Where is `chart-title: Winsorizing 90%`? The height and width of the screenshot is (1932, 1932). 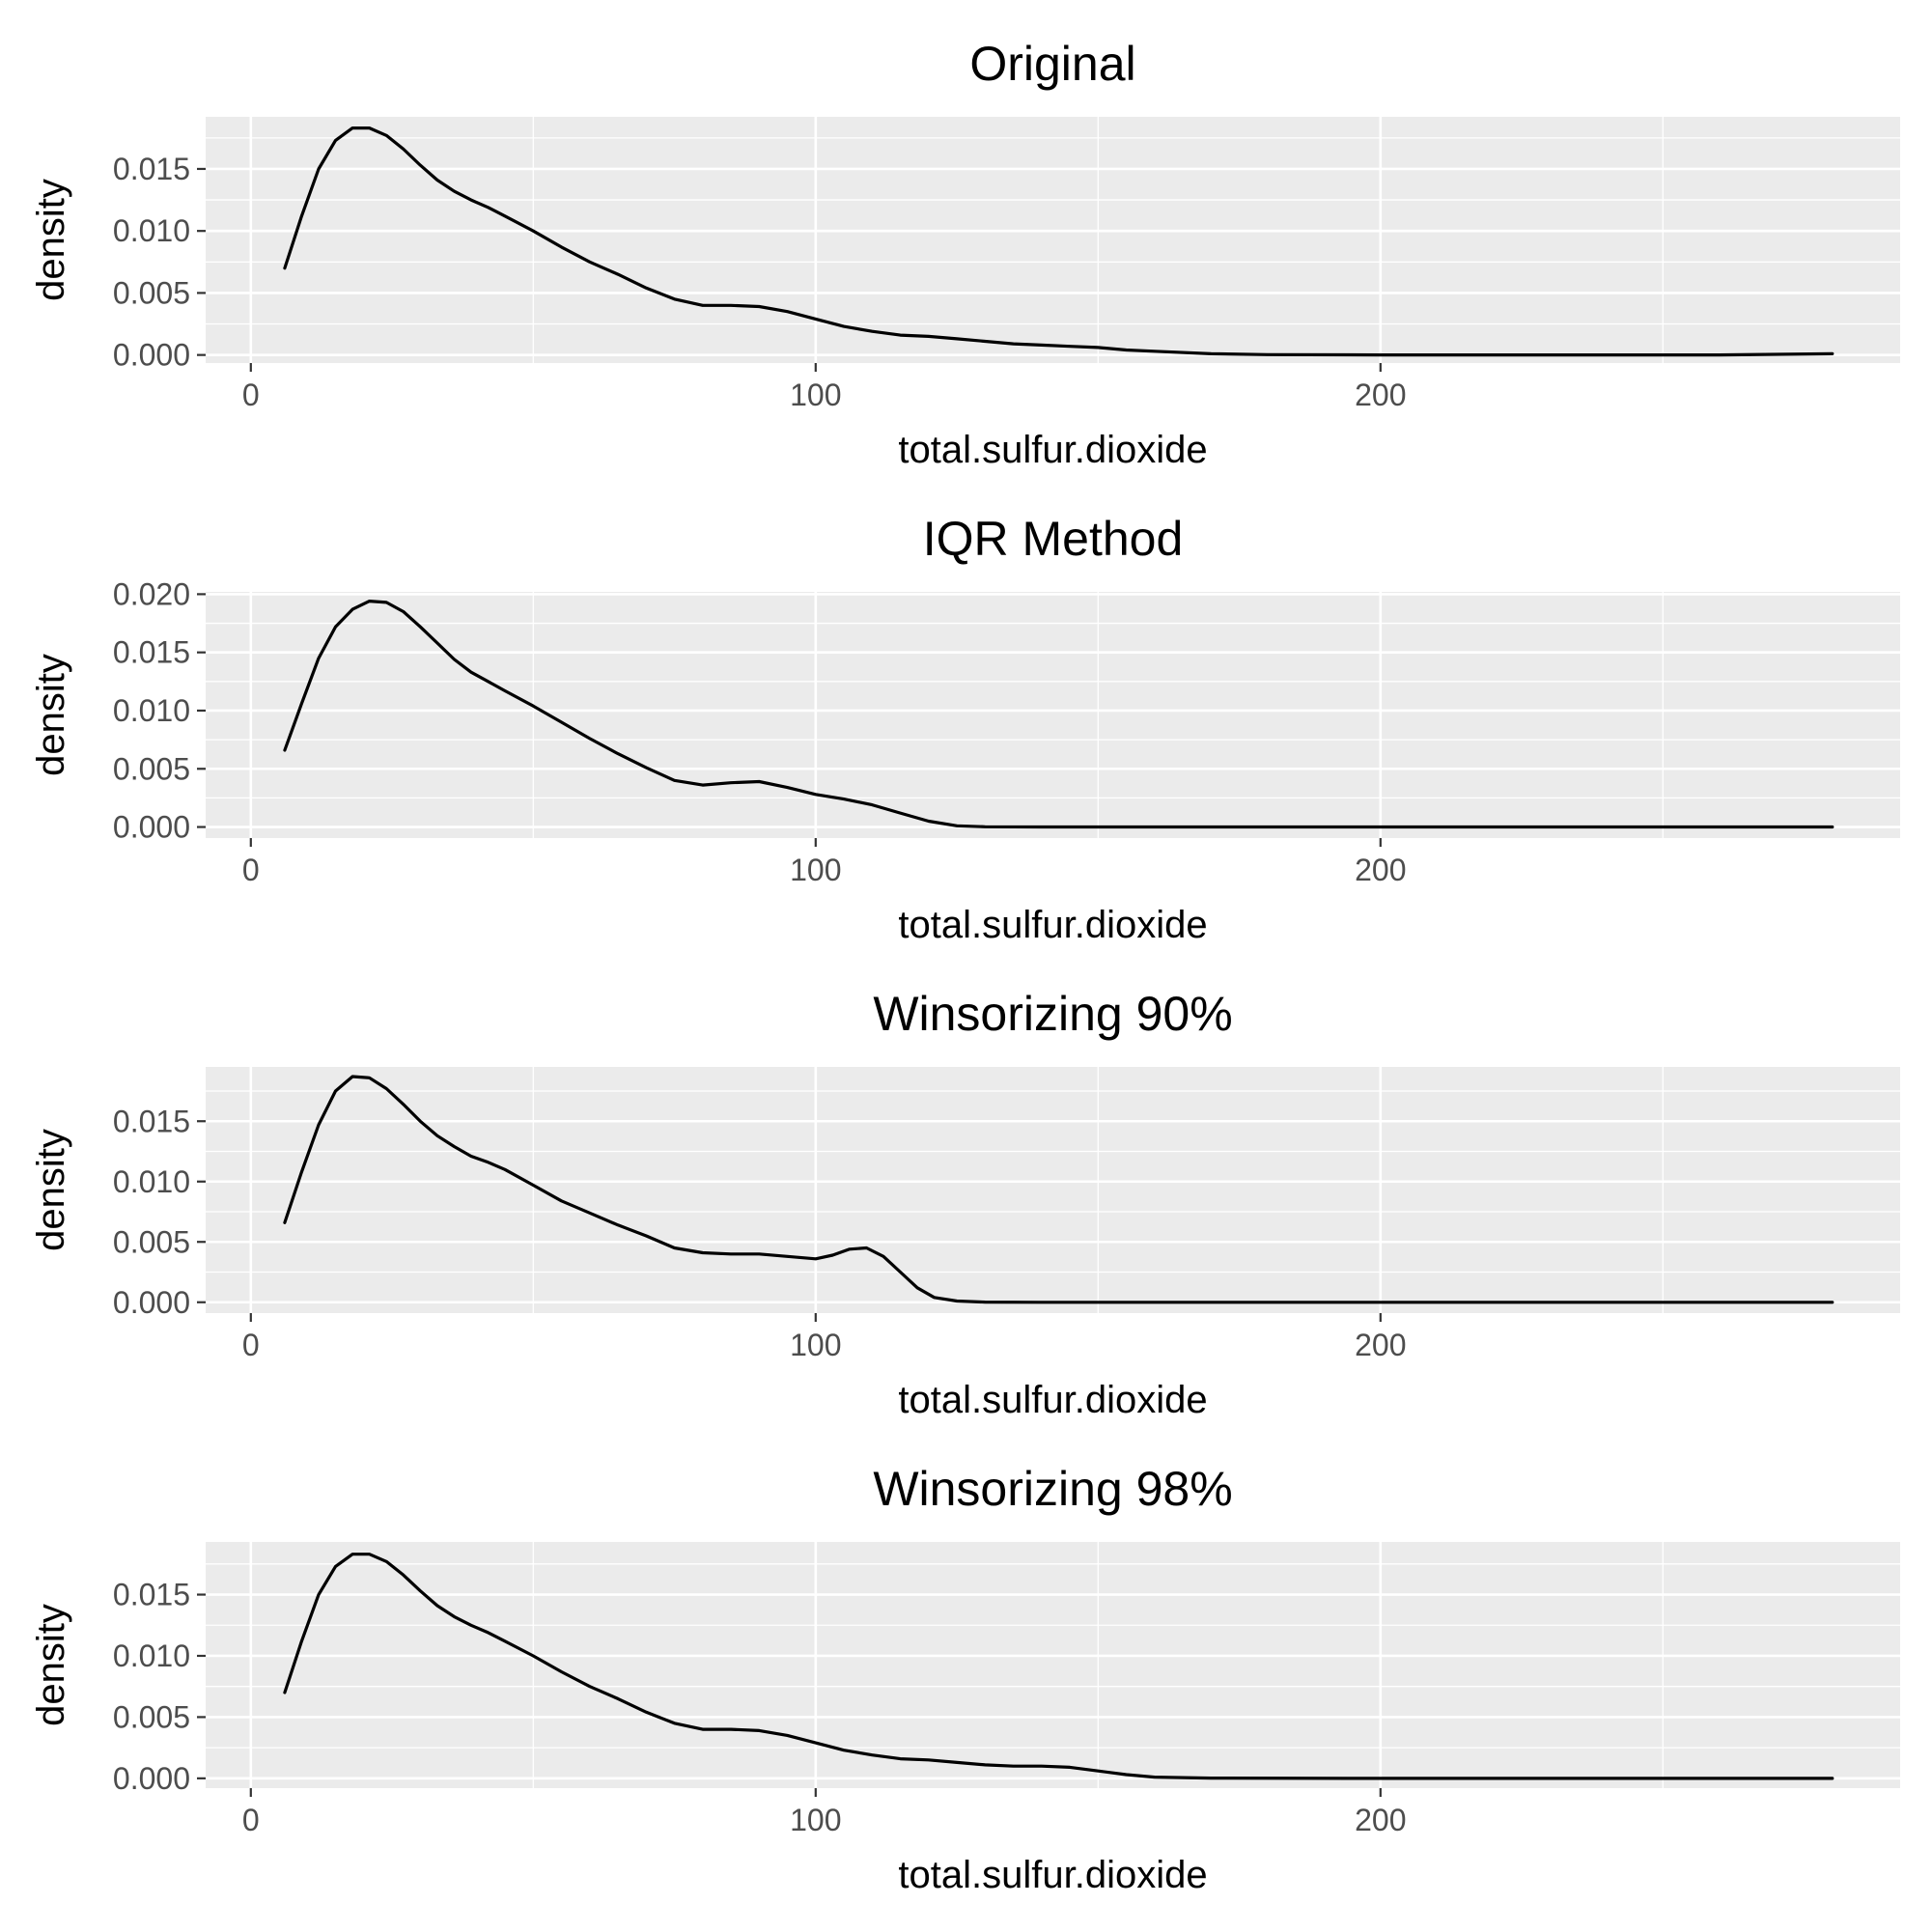 chart-title: Winsorizing 90% is located at coordinates (1052, 1014).